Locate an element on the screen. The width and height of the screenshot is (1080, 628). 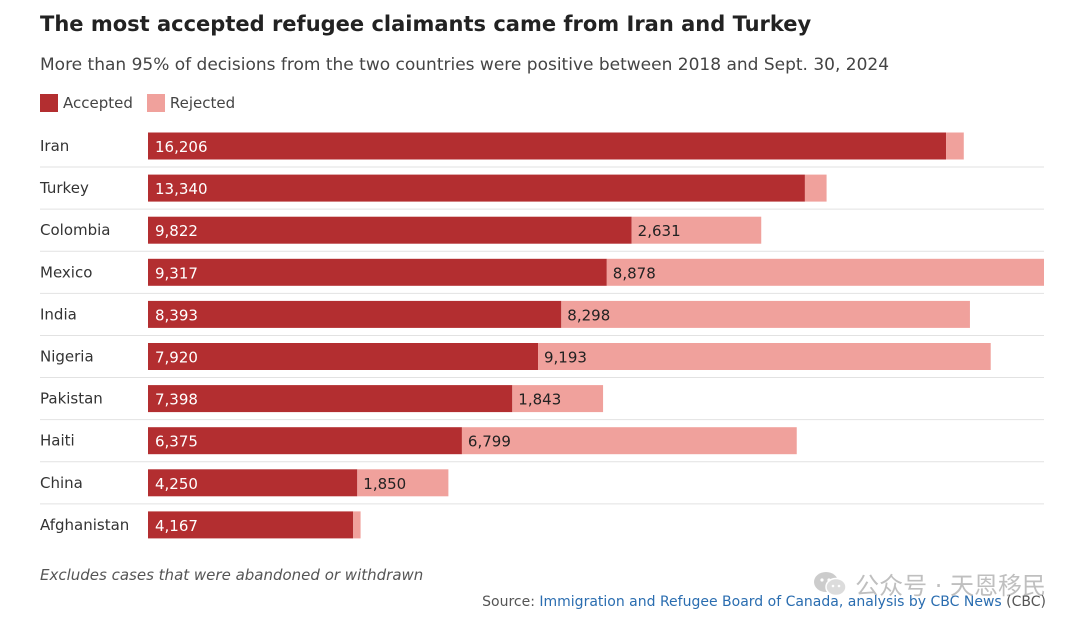
category-label-haiti: Haiti is located at coordinates (57, 441).